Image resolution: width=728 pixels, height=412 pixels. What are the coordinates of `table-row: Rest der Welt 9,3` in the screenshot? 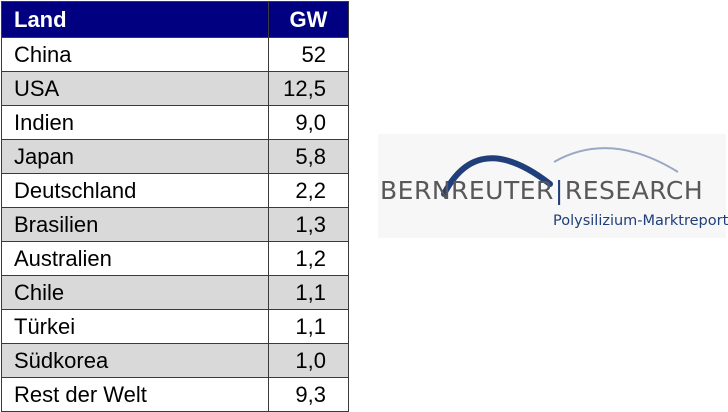 It's located at (175, 394).